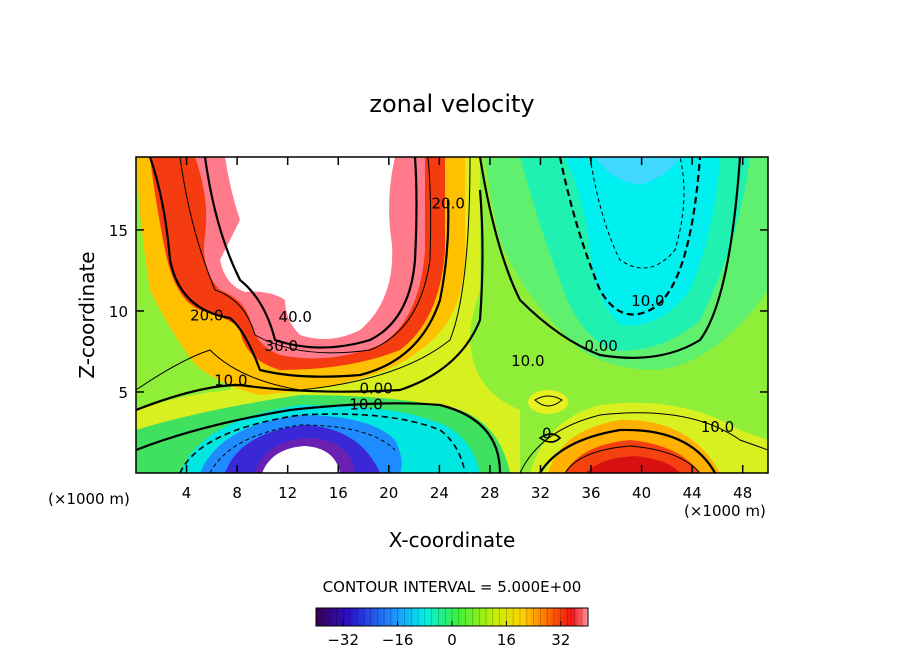 This screenshot has height=654, width=904. Describe the element at coordinates (118, 312) in the screenshot. I see `y-tick-label: 10` at that location.